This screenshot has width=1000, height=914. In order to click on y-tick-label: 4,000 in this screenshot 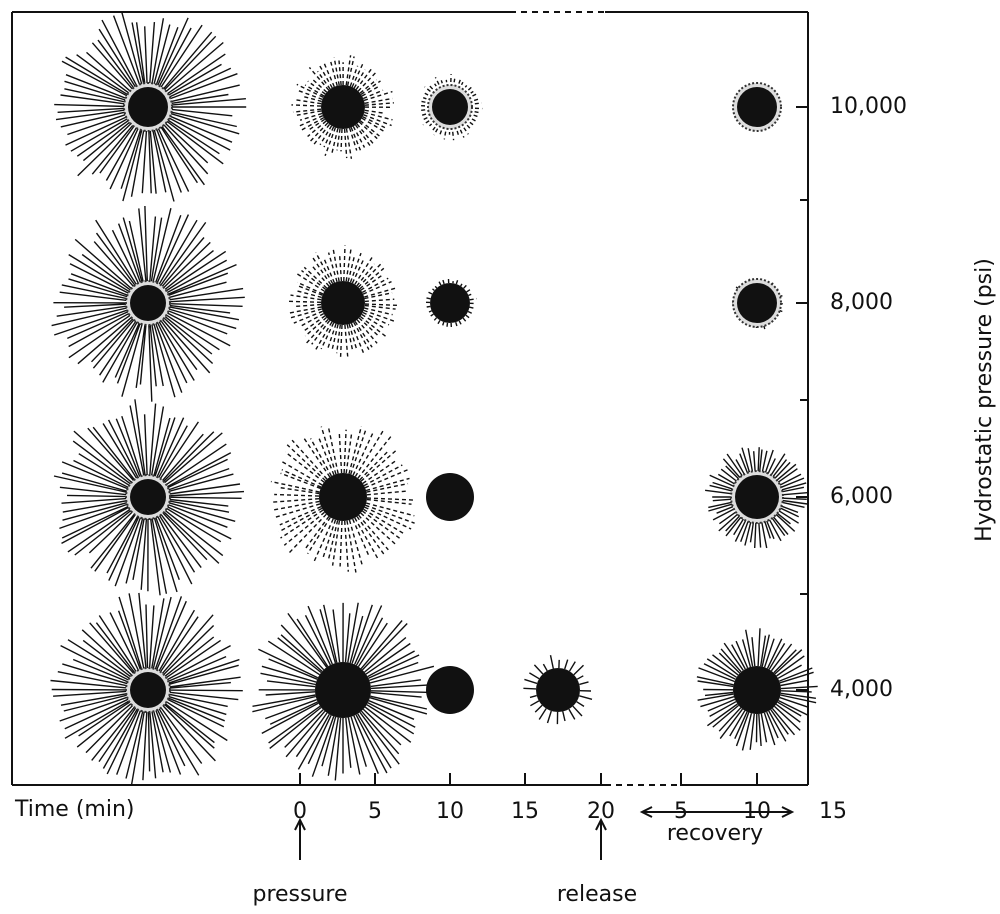, I will do `click(861, 689)`.